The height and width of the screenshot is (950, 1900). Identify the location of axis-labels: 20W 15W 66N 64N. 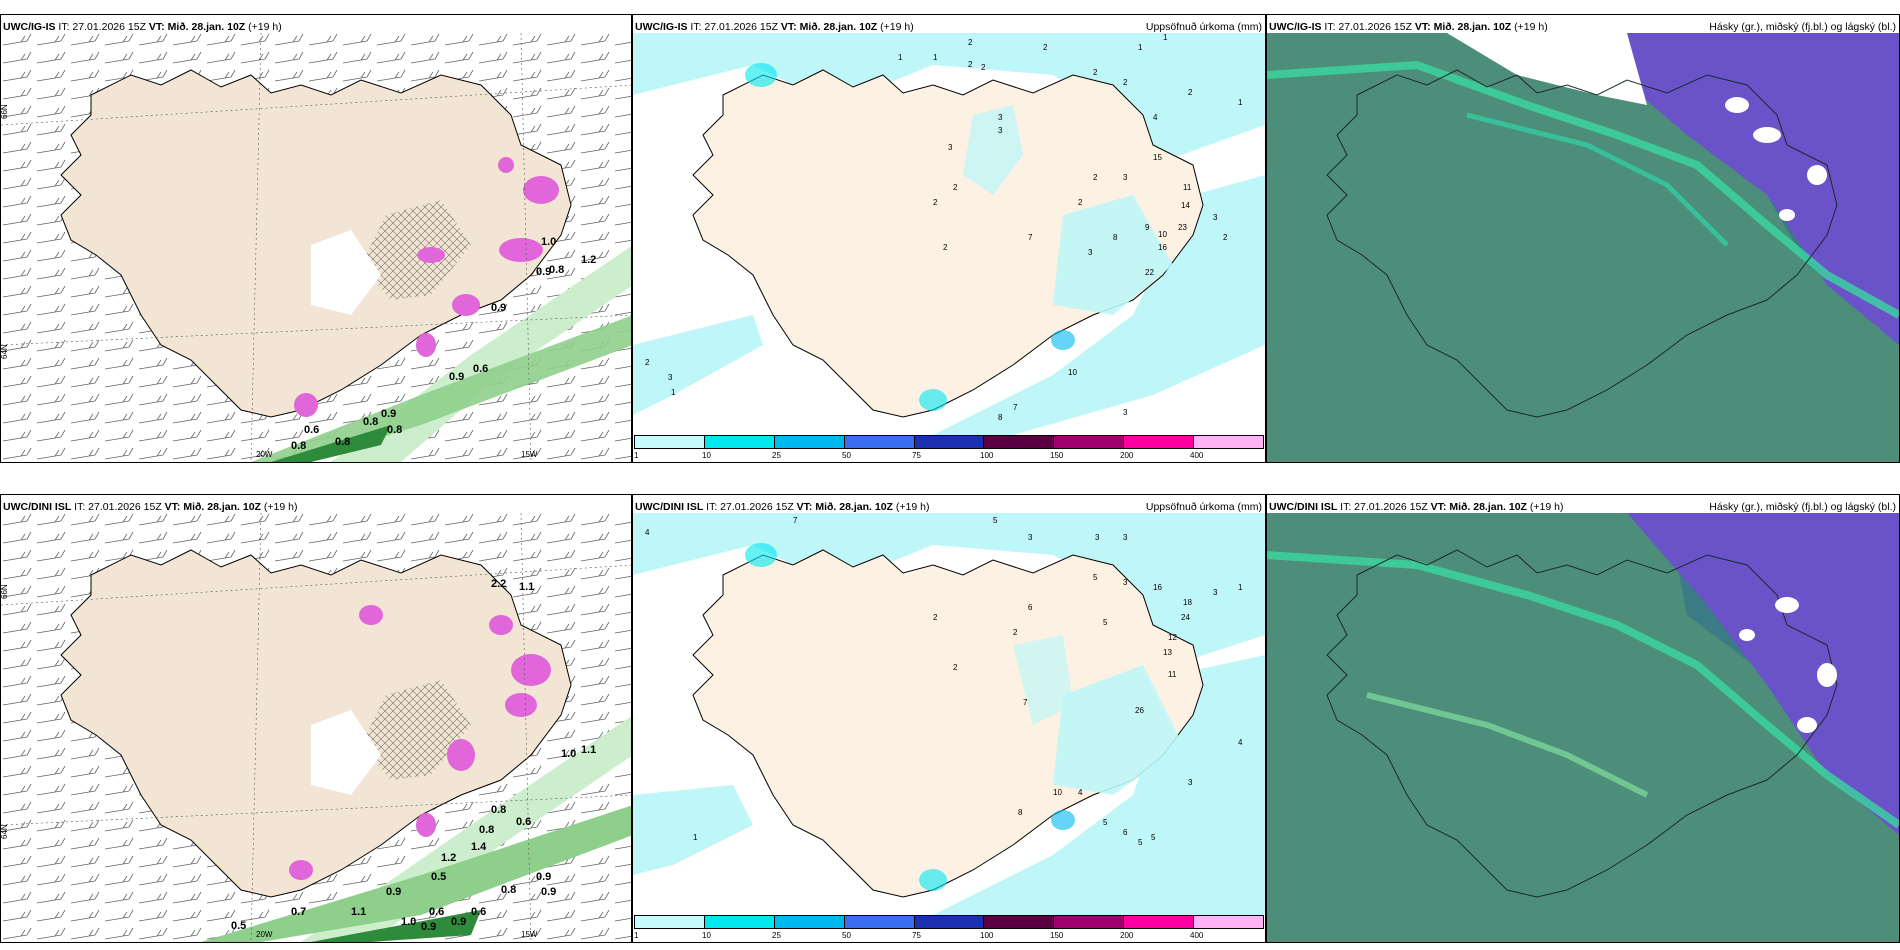
(269, 761).